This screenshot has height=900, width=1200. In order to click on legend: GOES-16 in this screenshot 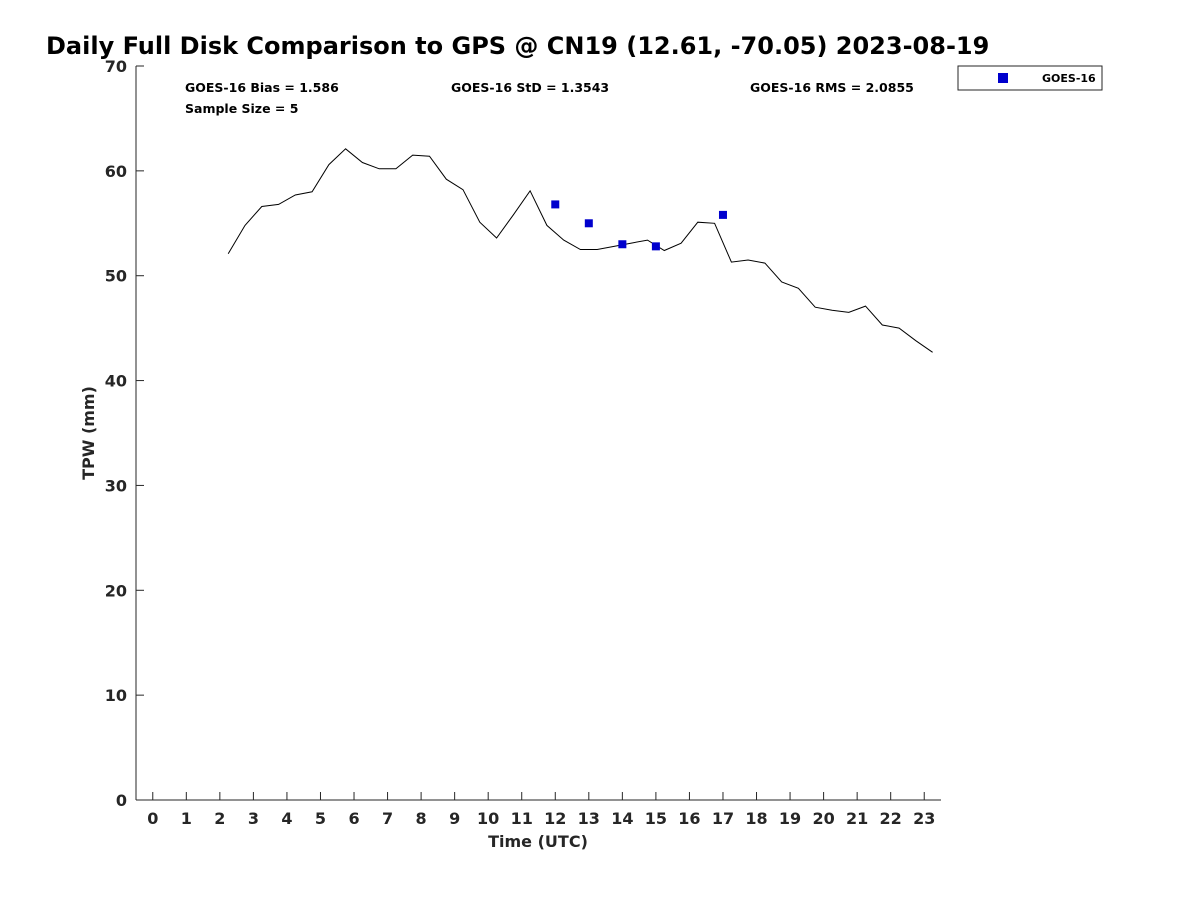, I will do `click(1030, 78)`.